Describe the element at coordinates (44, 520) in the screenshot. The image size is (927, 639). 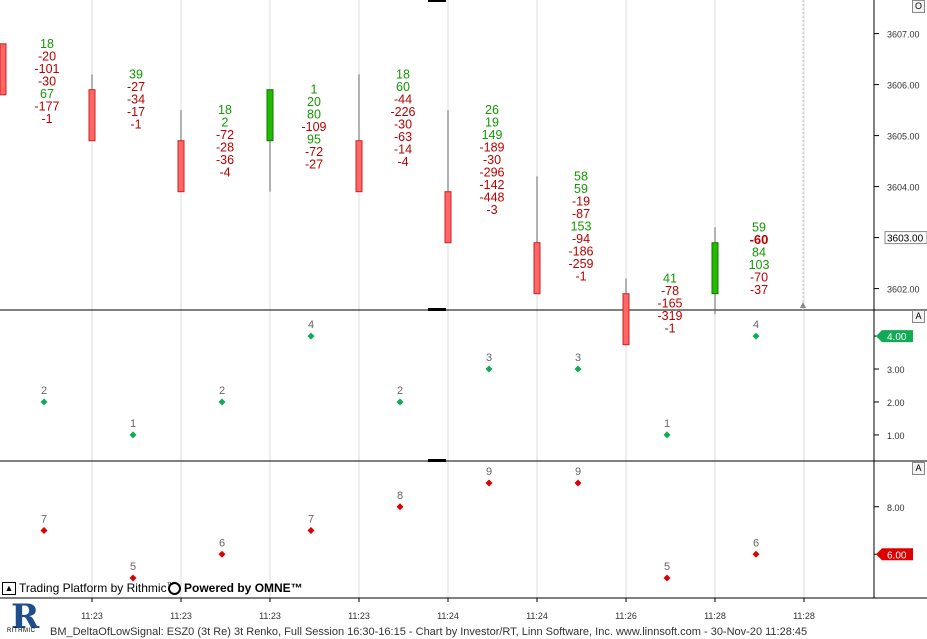
I see `indicator2-value: 7` at that location.